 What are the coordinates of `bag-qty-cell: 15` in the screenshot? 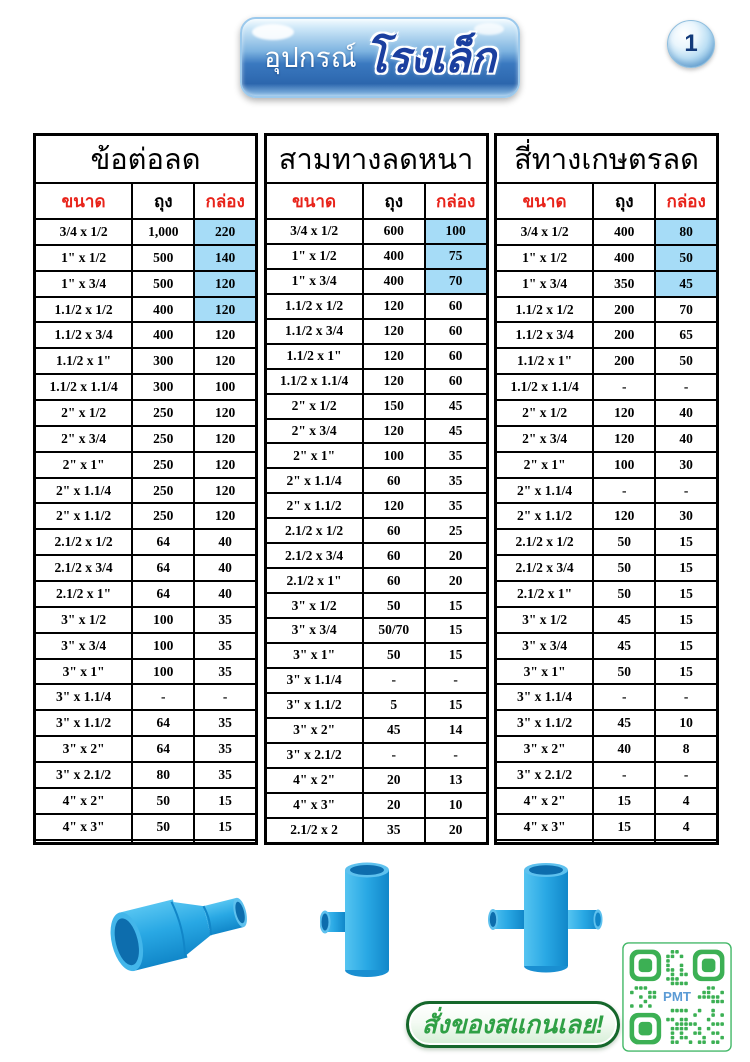 It's located at (624, 800).